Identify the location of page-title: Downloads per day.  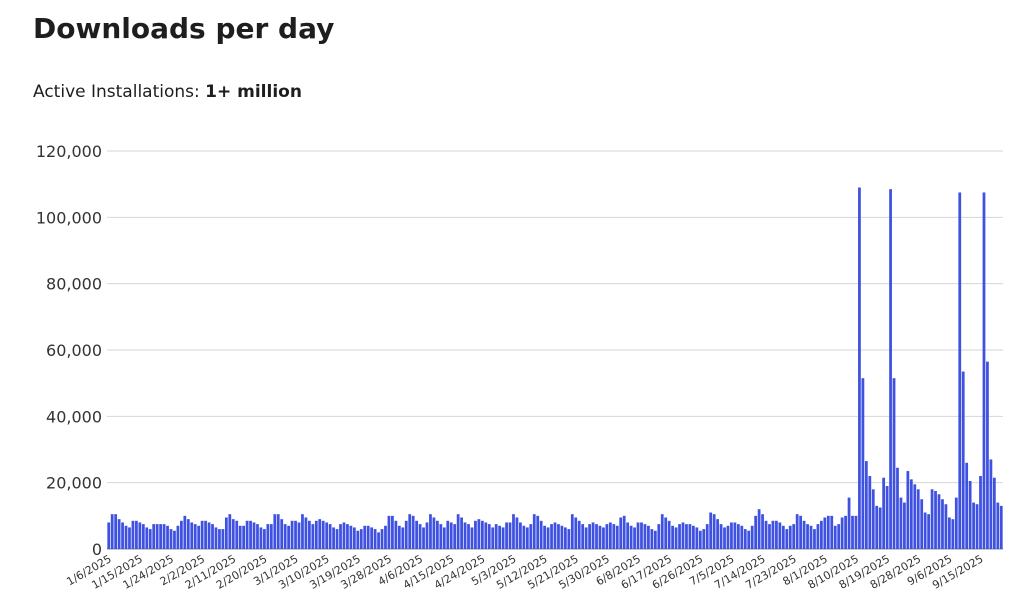
(184, 28).